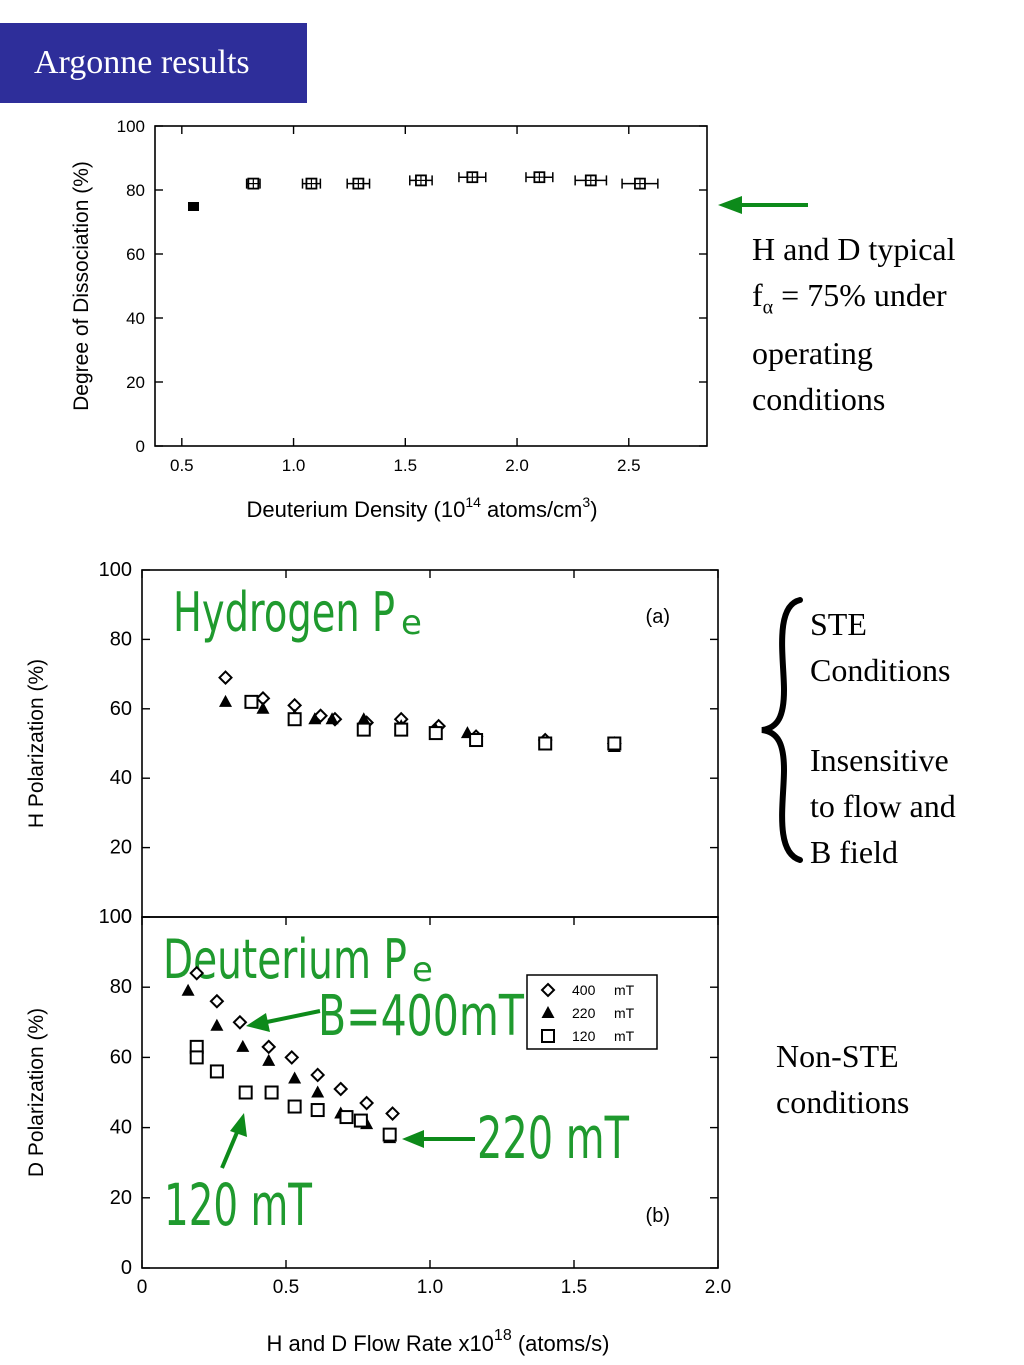  What do you see at coordinates (140, 446) in the screenshot?
I see `dissociation-ytick-label-0: 0` at bounding box center [140, 446].